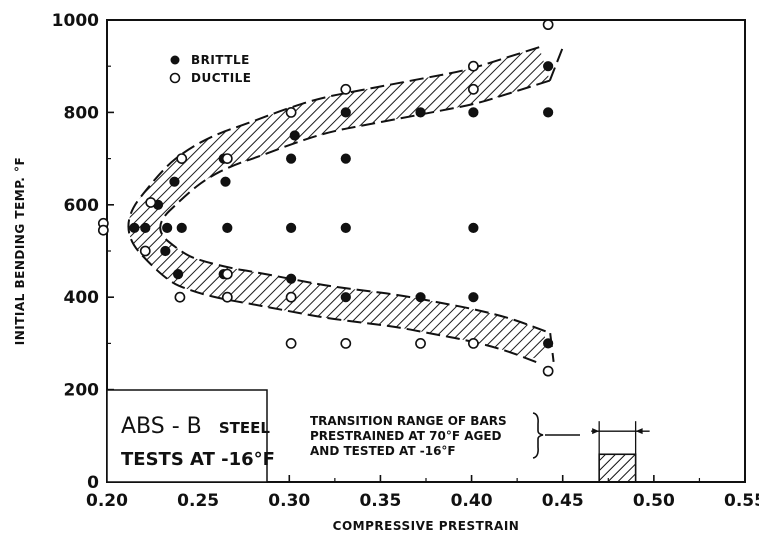 The image size is (759, 541). Describe the element at coordinates (161, 426) in the screenshot. I see `info-box-steel-grade: ABS - B` at that location.